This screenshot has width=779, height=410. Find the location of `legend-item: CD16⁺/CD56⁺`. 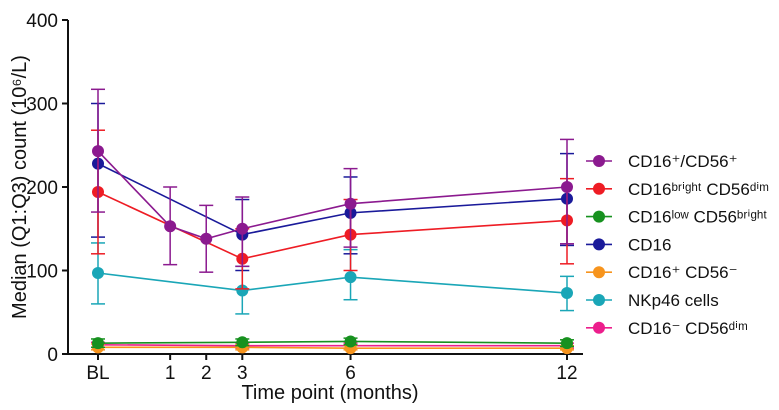

legend-item: CD16⁺/CD56⁺ is located at coordinates (662, 161).